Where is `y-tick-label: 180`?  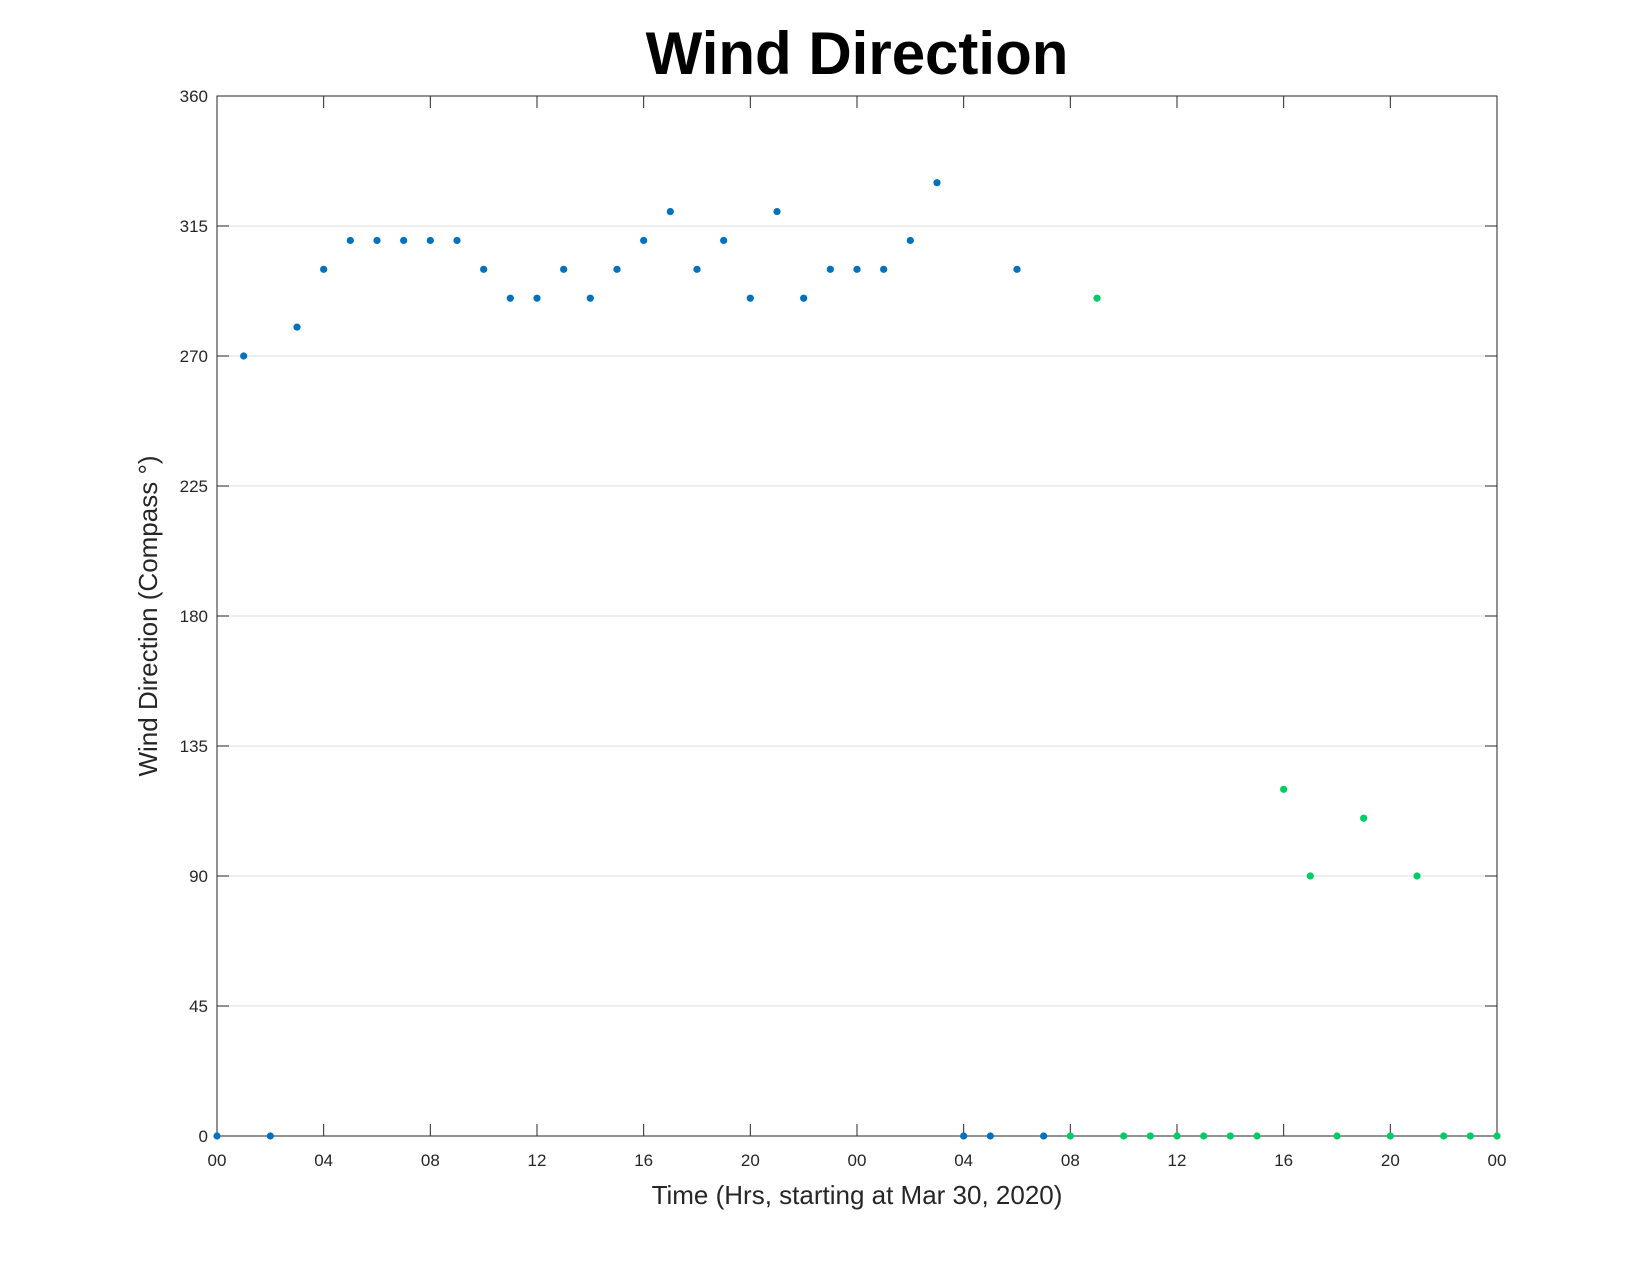 y-tick-label: 180 is located at coordinates (194, 616).